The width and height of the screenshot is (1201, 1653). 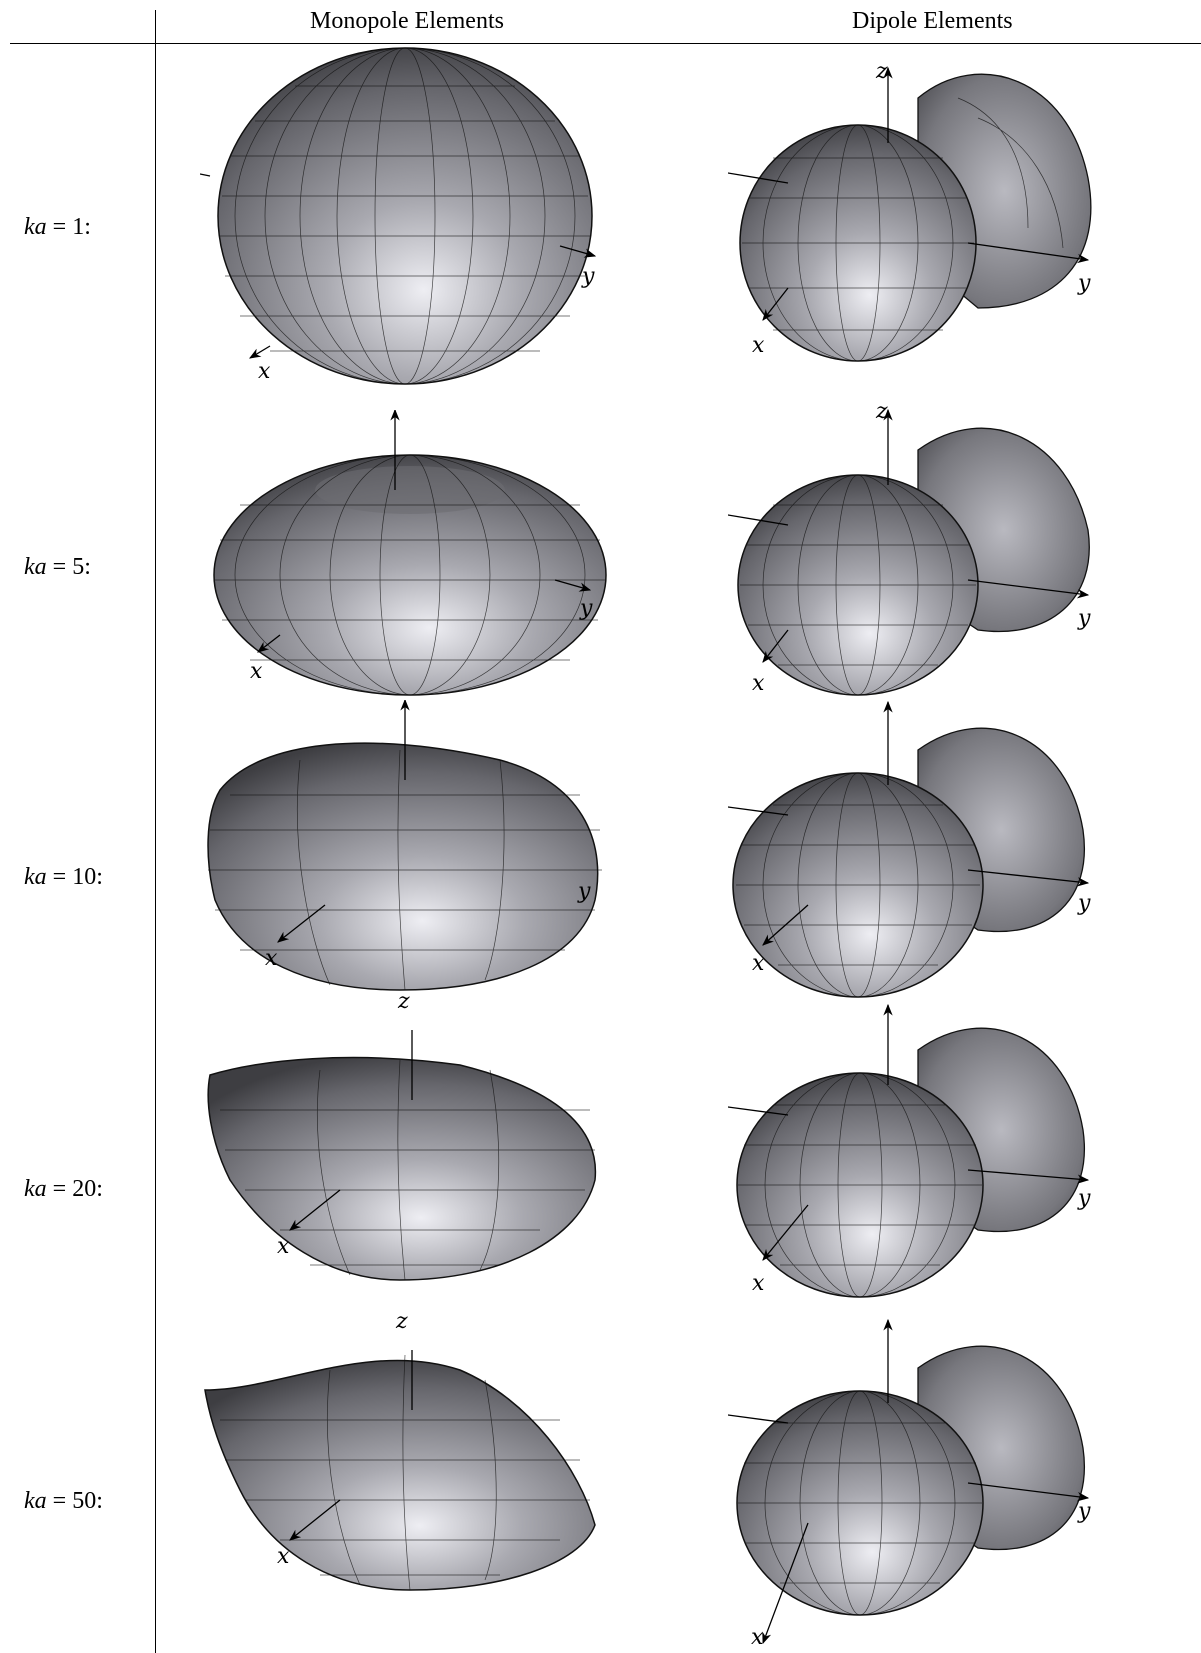 What do you see at coordinates (948, 555) in the screenshot?
I see `dipole-pattern-ka-5: z y x` at bounding box center [948, 555].